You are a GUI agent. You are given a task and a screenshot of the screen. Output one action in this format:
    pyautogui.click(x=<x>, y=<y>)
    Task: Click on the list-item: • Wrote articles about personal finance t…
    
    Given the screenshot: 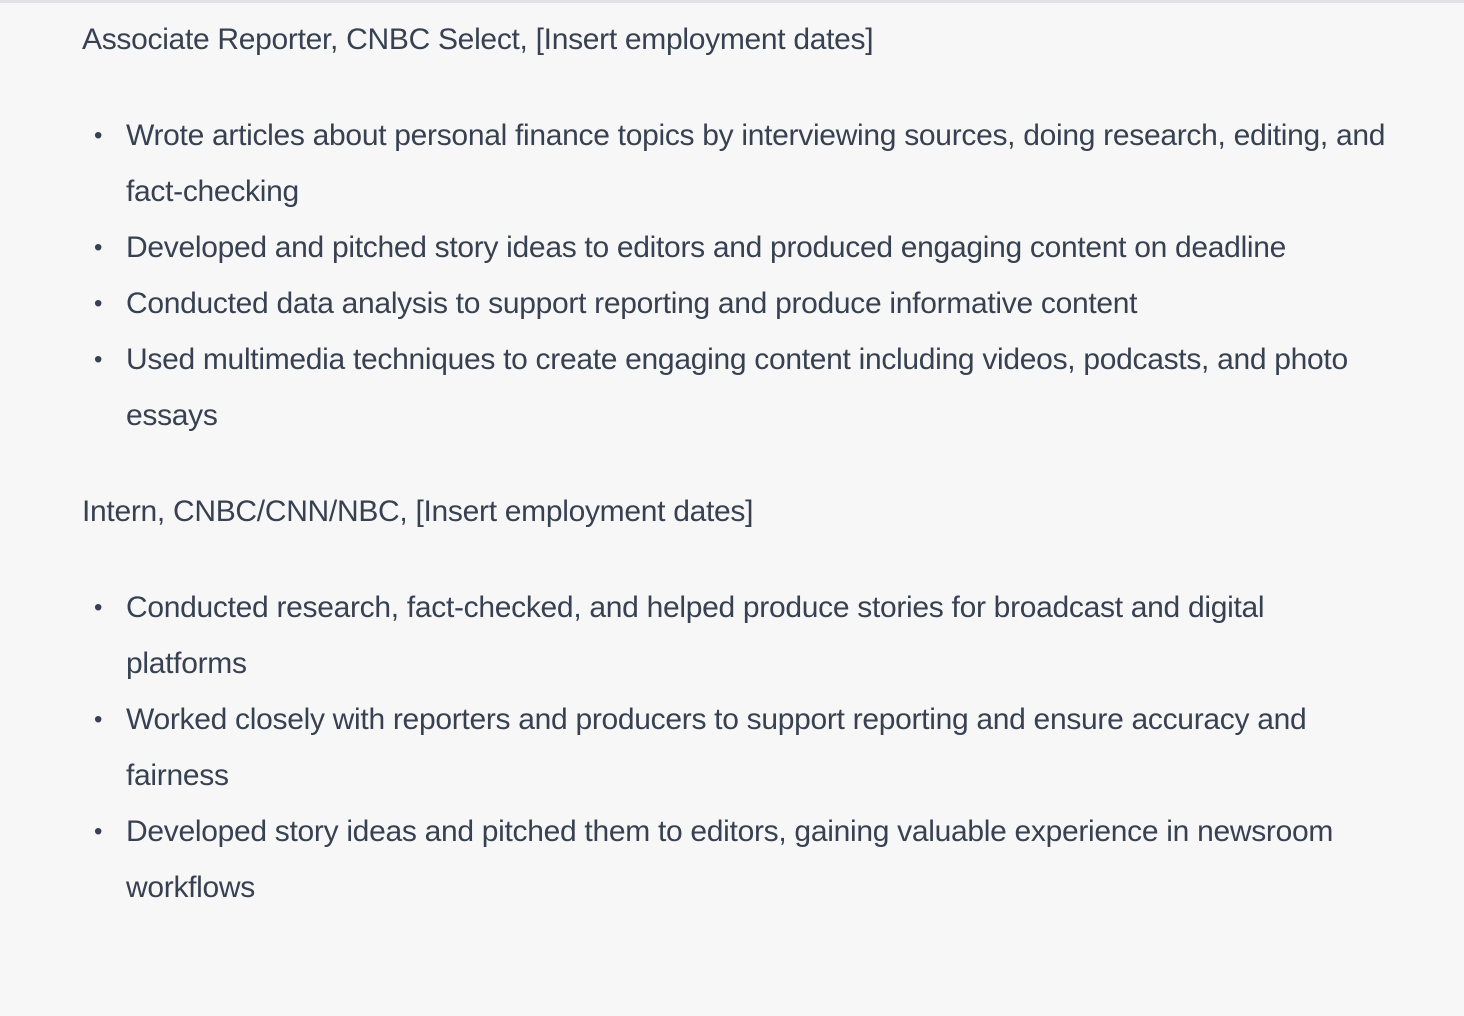 What is the action you would take?
    pyautogui.click(x=734, y=164)
    